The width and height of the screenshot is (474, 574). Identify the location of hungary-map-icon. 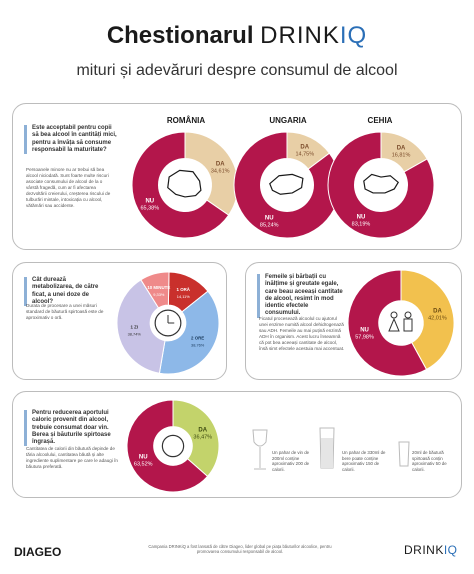
(286, 184).